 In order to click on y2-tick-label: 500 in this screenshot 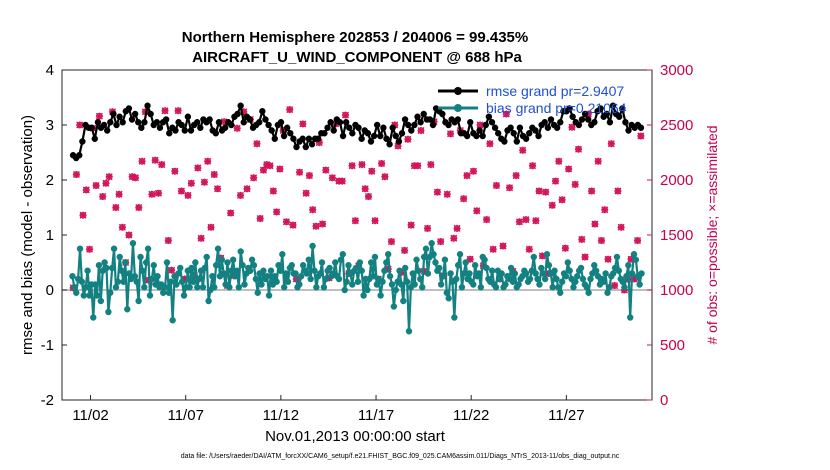, I will do `click(672, 345)`.